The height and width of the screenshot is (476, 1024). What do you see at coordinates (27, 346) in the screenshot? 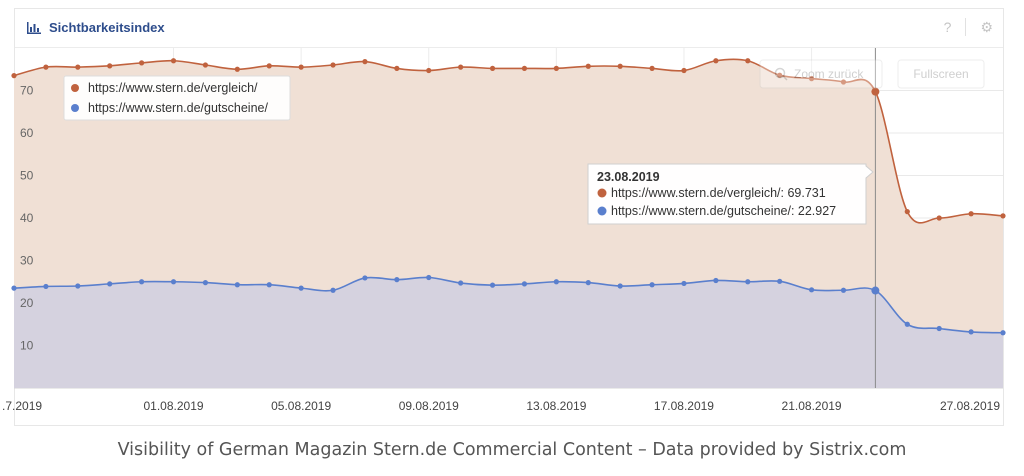
I see `y-tick-label: 10` at bounding box center [27, 346].